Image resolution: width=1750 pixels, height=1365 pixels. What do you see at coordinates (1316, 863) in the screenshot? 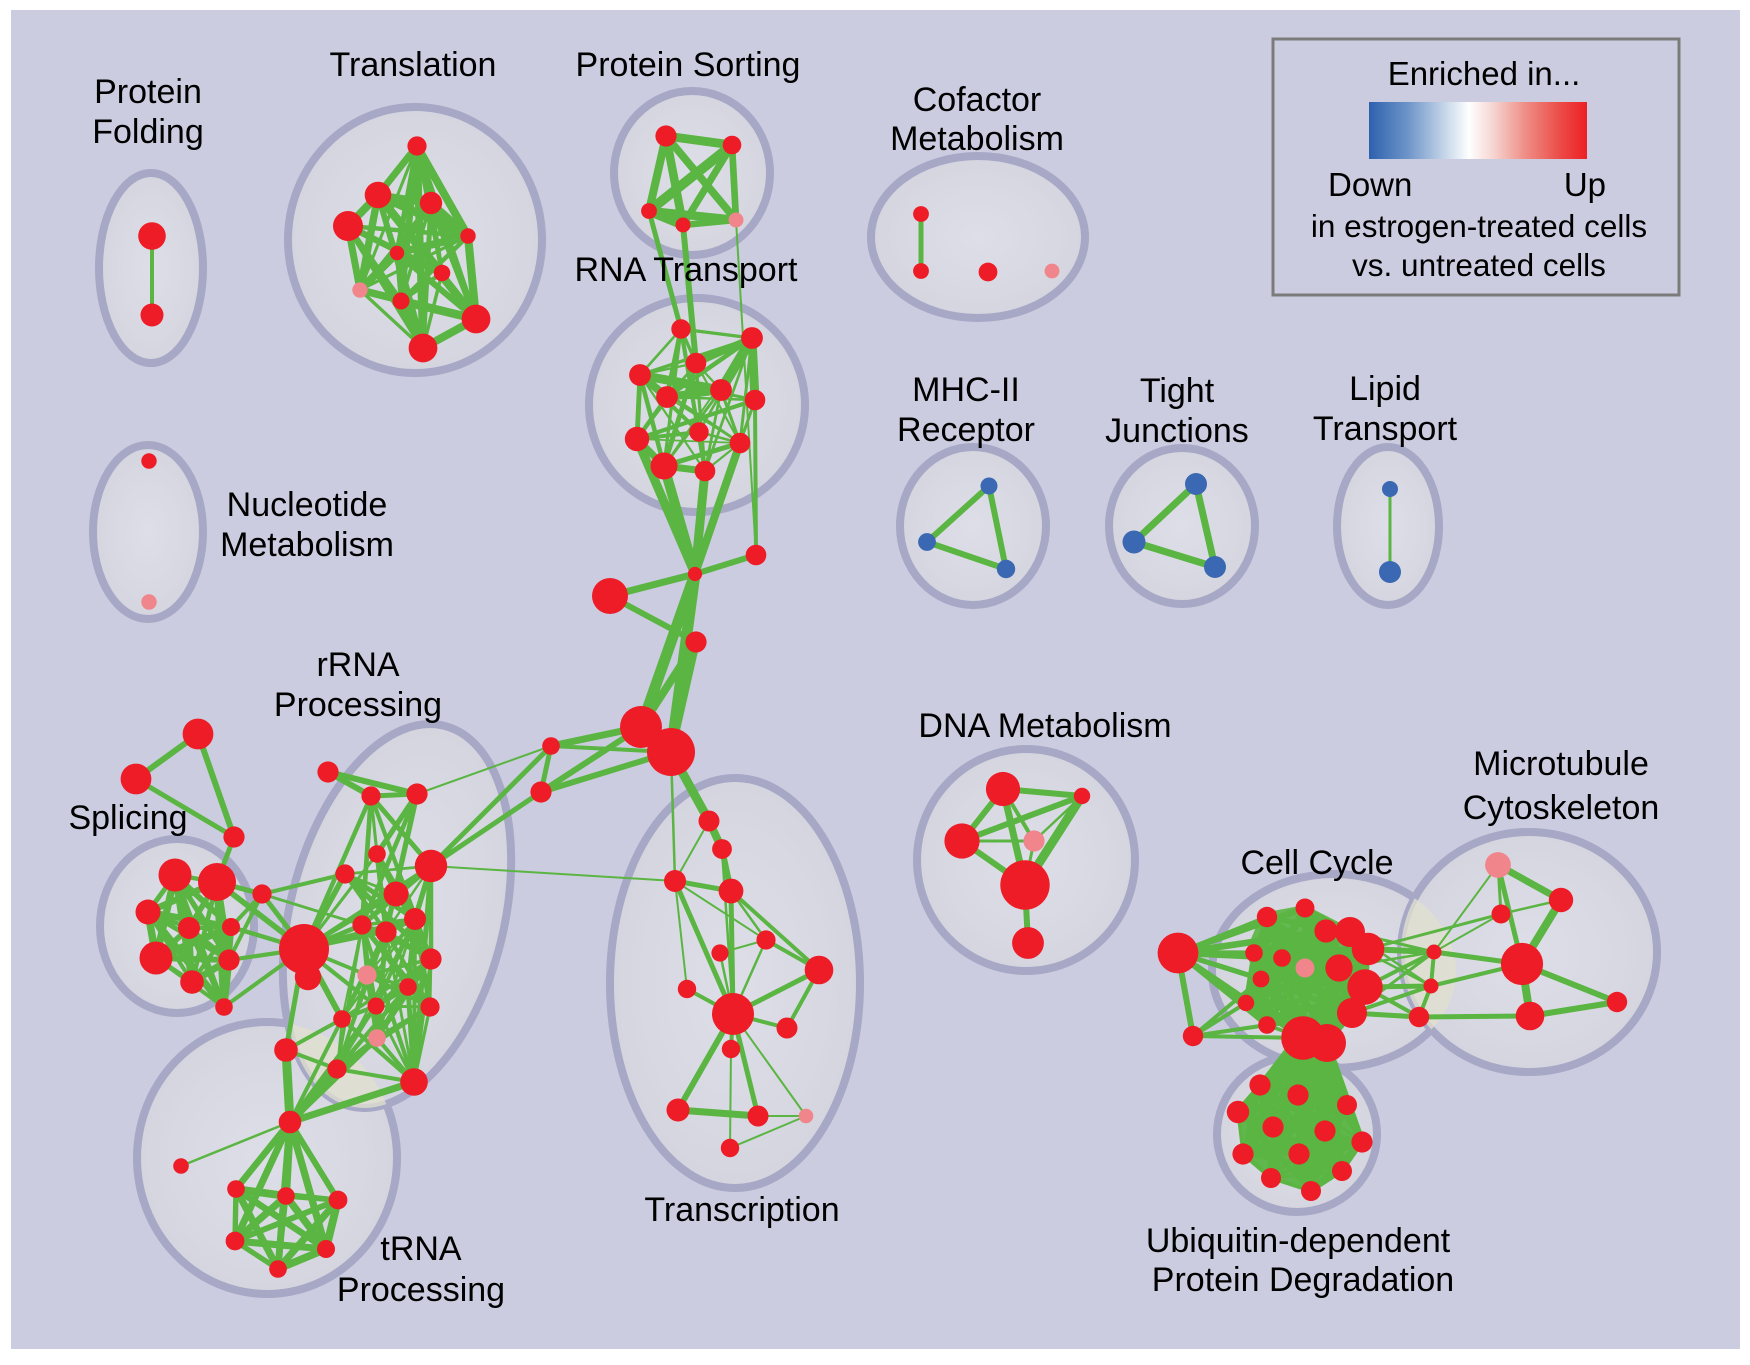
I see `svg-text: Cell Cycle` at bounding box center [1316, 863].